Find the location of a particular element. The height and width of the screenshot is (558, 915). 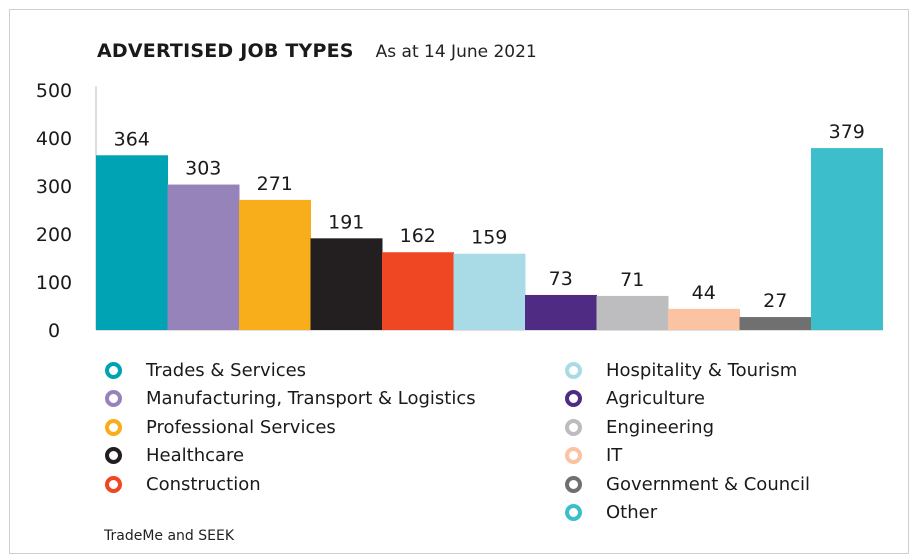

chart-subtitle: As at 14 June 2021 is located at coordinates (456, 52).